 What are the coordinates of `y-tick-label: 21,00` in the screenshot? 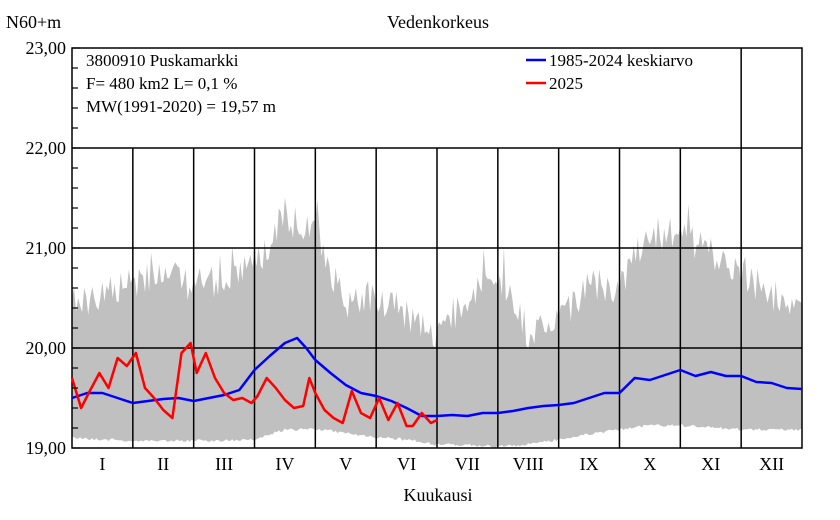 It's located at (46, 248).